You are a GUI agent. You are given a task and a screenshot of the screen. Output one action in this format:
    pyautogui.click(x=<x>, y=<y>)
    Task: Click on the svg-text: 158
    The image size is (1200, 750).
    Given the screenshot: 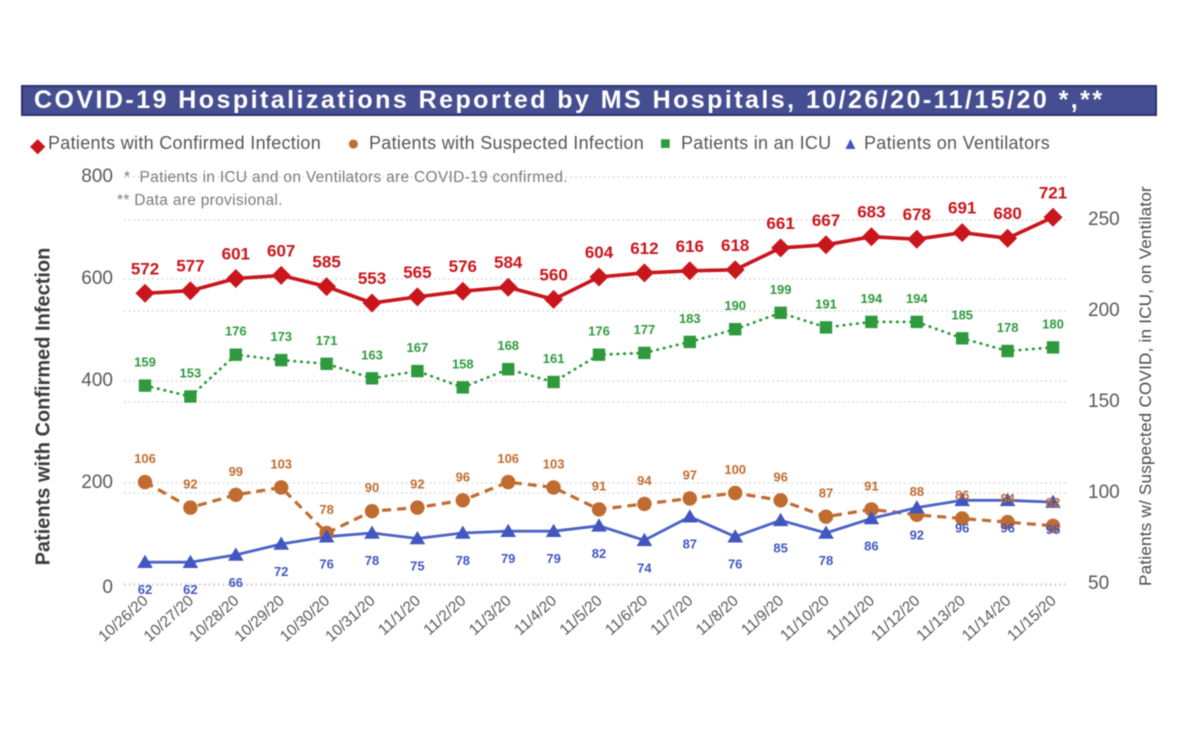 What is the action you would take?
    pyautogui.click(x=463, y=363)
    